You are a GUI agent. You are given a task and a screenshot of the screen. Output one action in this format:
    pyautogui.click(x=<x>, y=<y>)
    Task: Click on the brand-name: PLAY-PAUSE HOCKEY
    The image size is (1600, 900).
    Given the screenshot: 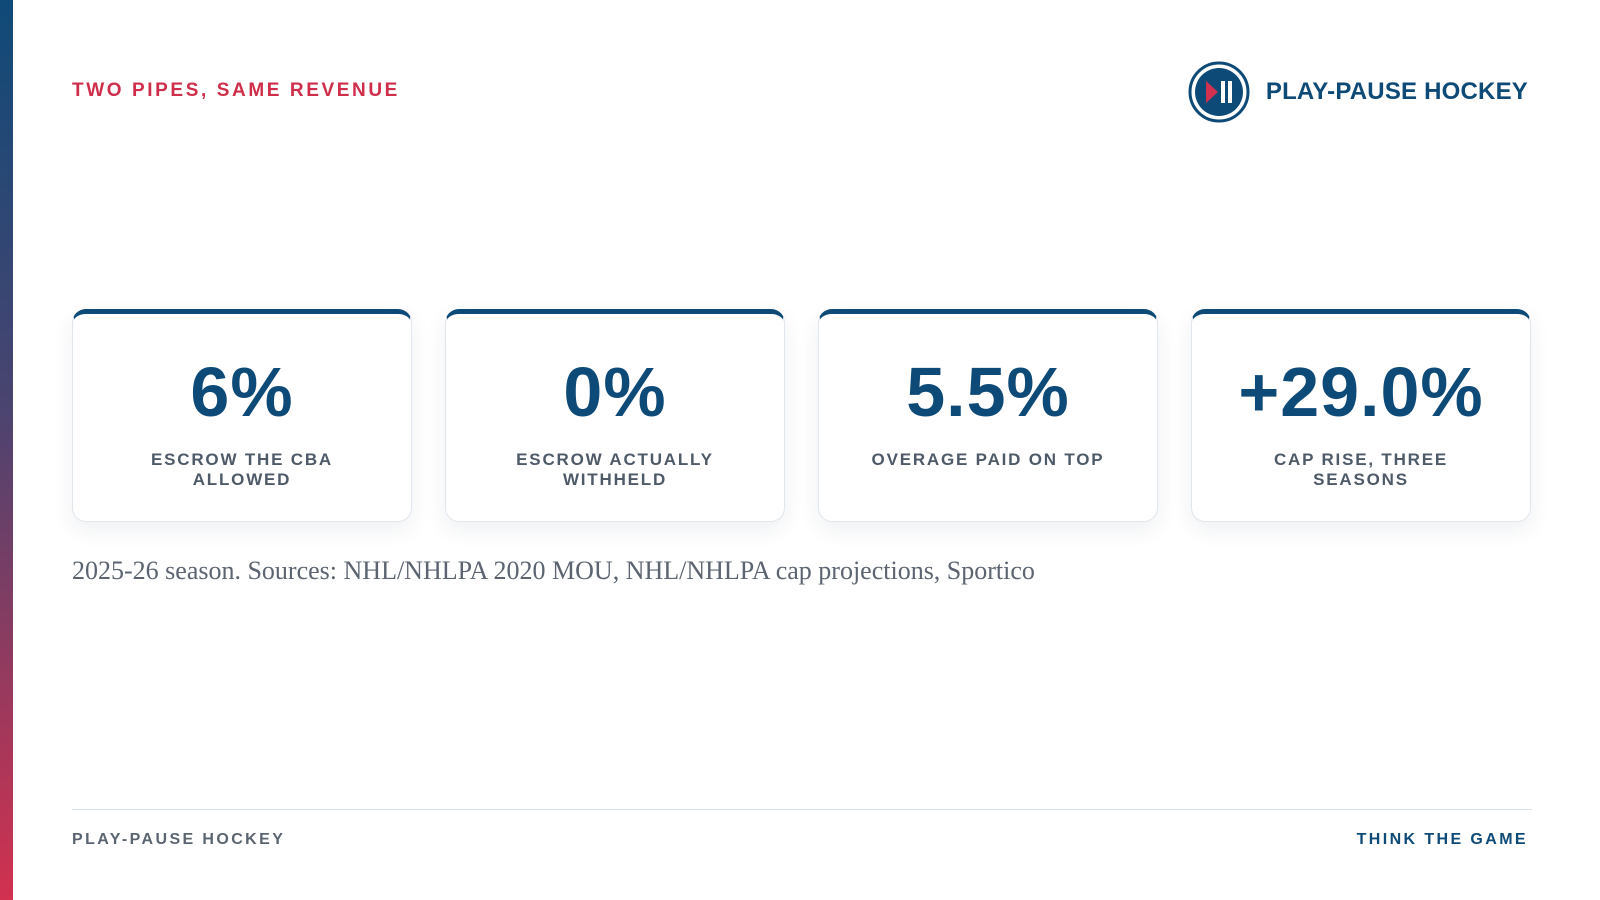 What is the action you would take?
    pyautogui.click(x=1396, y=91)
    